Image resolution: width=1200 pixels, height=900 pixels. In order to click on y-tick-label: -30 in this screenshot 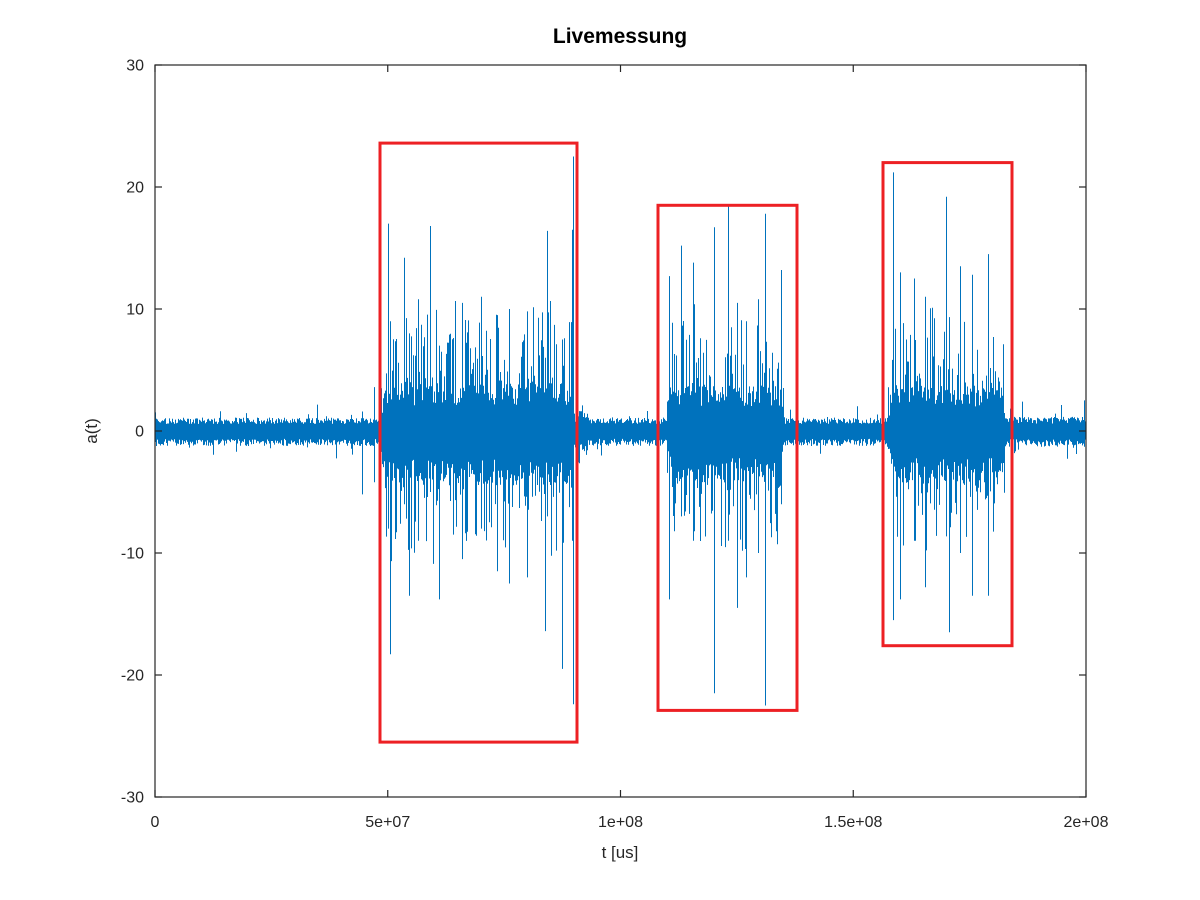, I will do `click(132, 798)`.